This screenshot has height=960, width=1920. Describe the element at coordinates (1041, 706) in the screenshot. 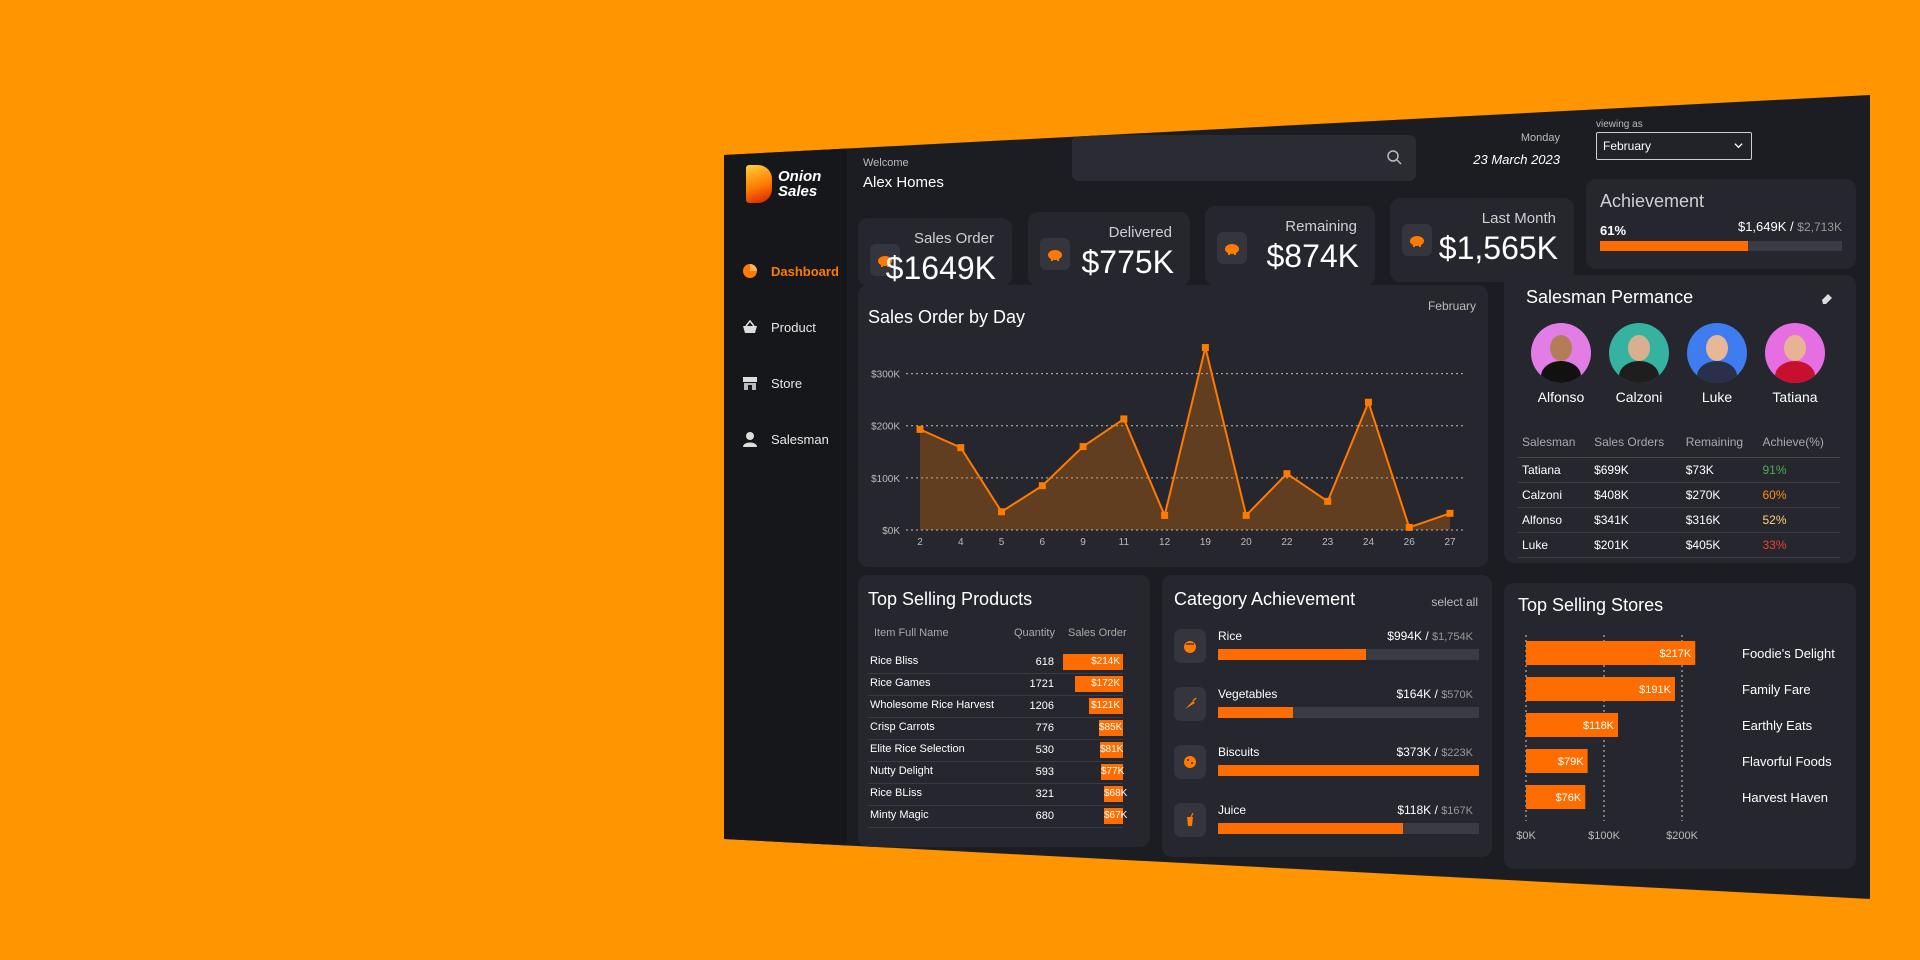

I see `product-quantity: 1206` at that location.